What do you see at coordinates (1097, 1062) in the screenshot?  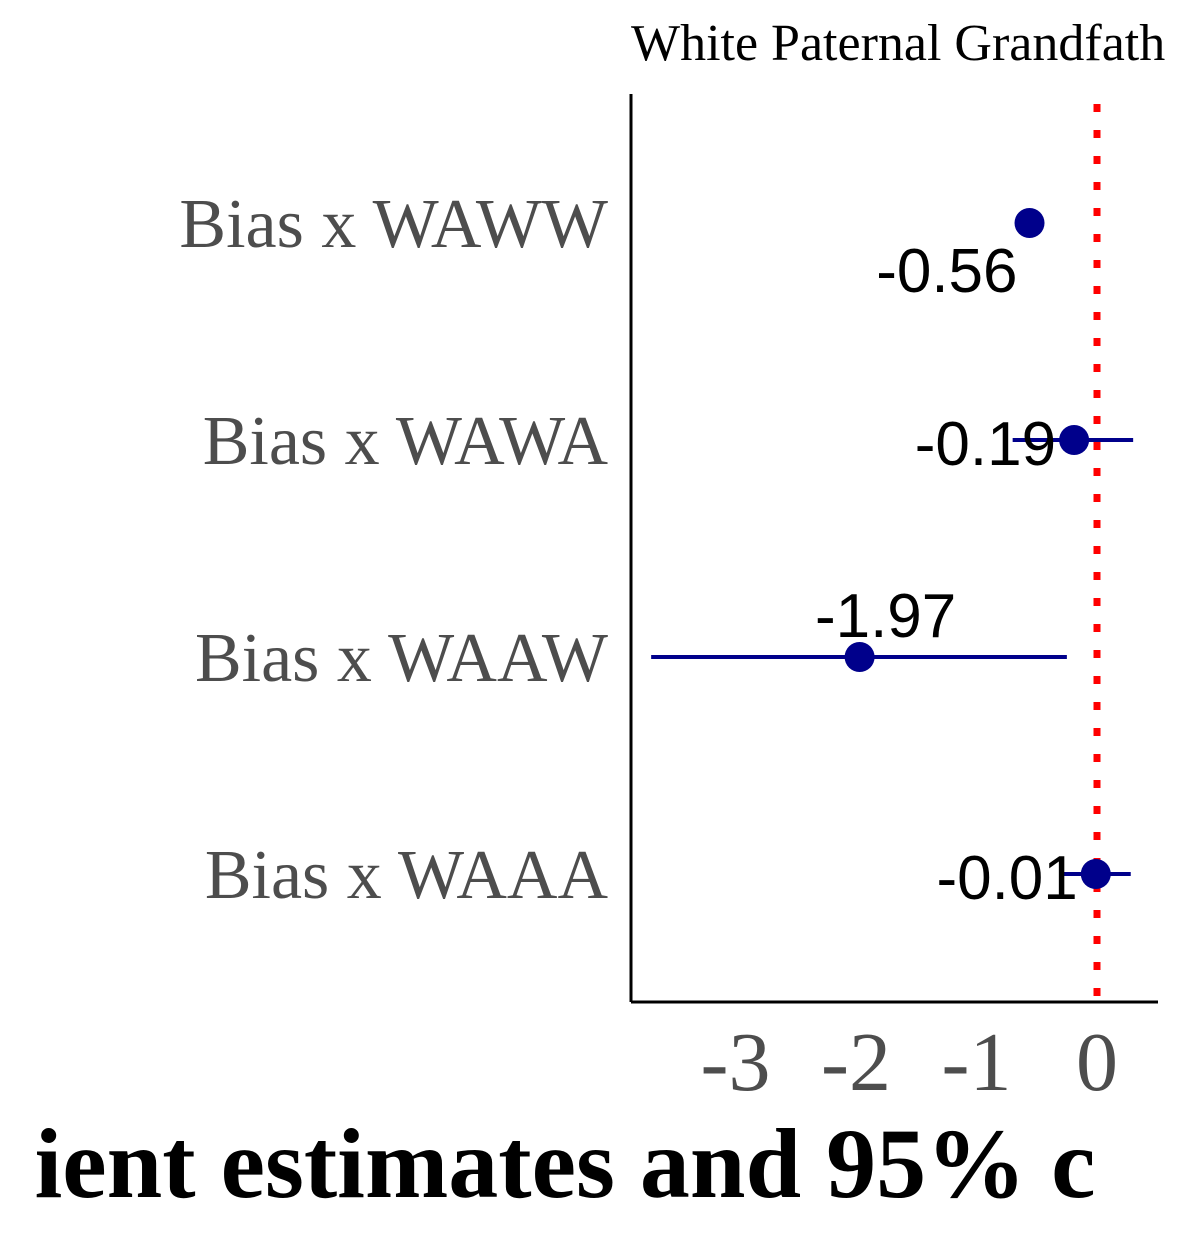 I see `x-tick-label: 0` at bounding box center [1097, 1062].